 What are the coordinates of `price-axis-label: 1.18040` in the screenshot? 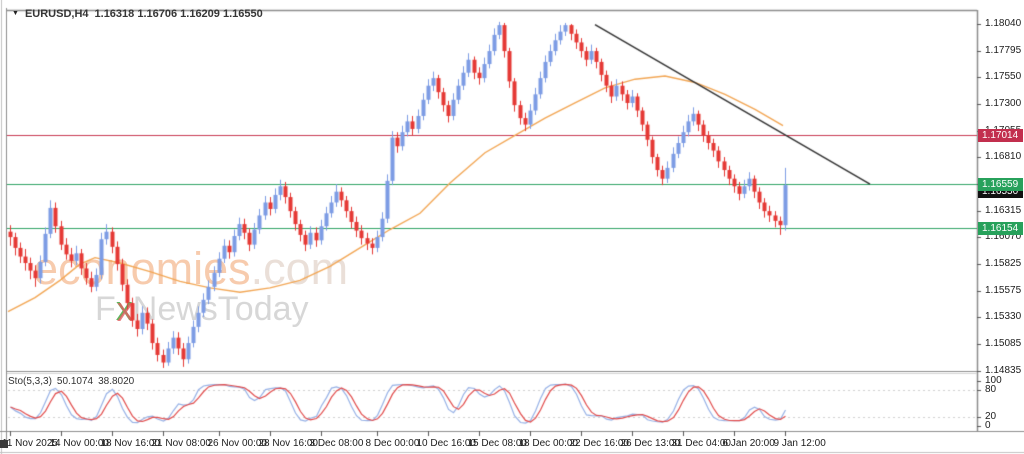 It's located at (1003, 24).